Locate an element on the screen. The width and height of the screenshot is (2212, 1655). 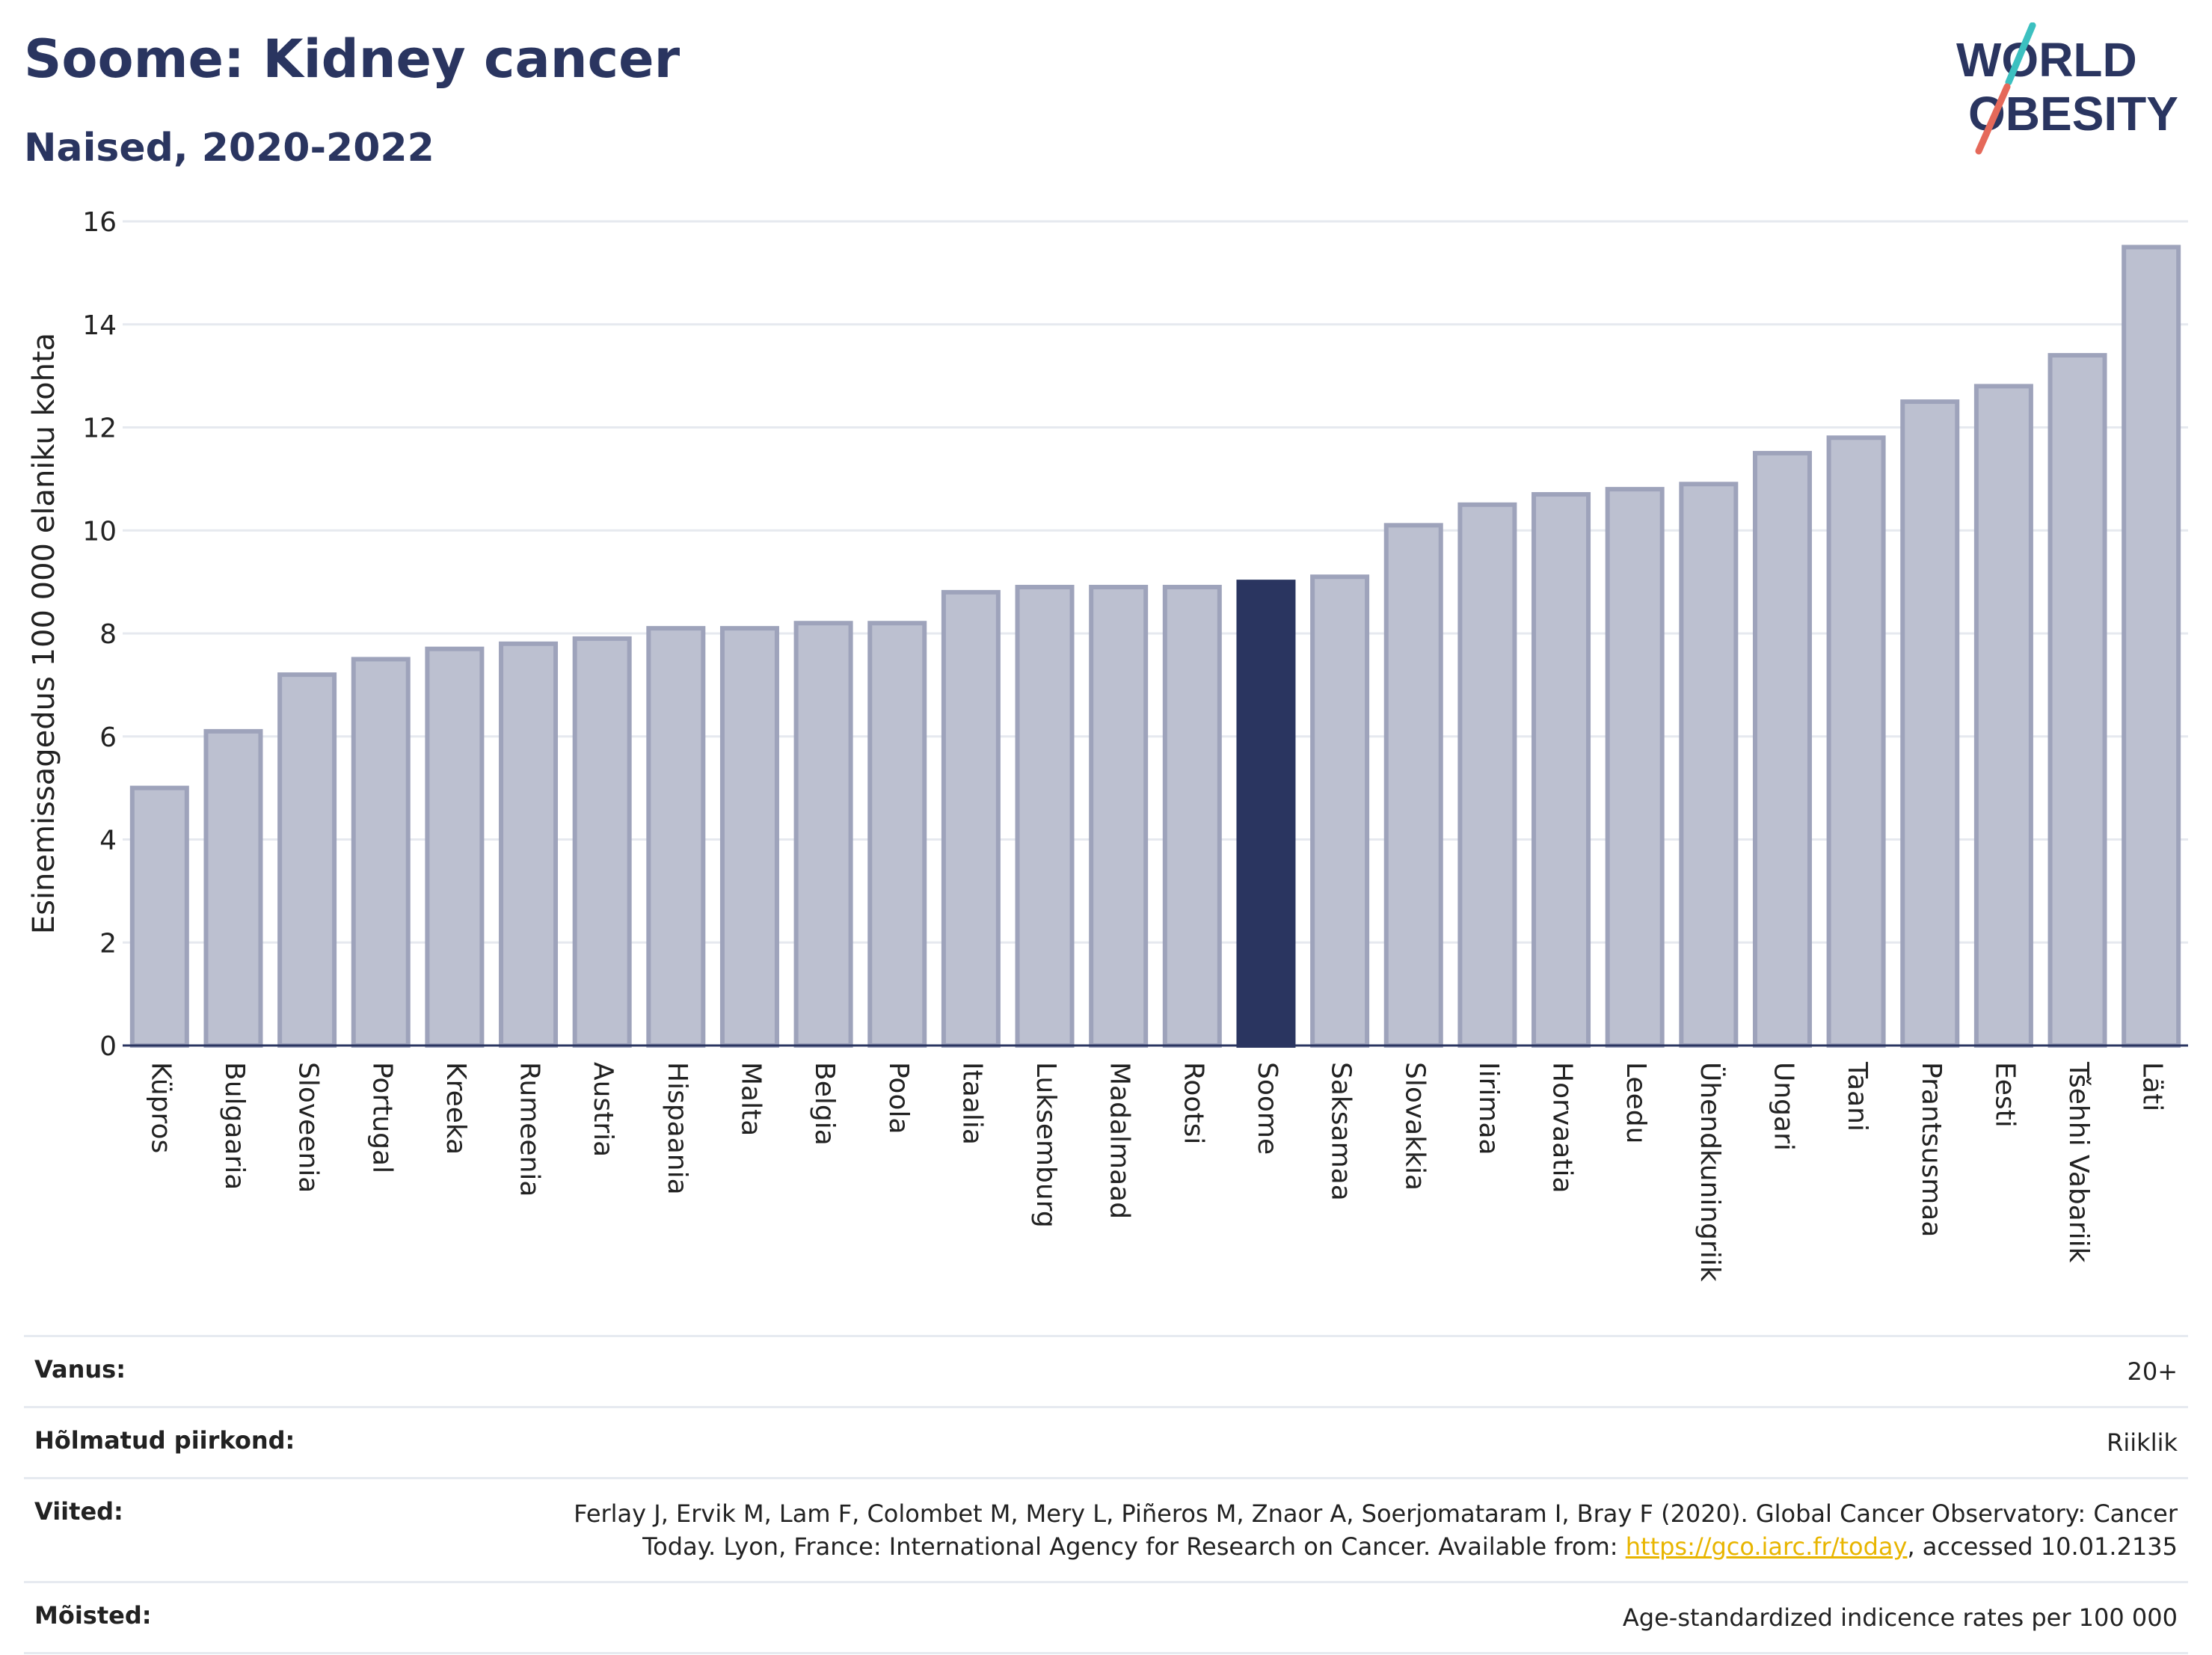
x-tick-label: Horvaatia is located at coordinates (1562, 1128).